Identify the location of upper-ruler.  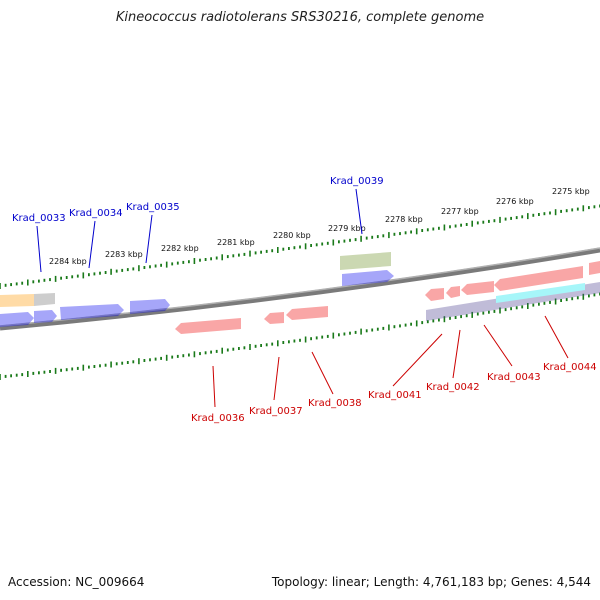
(300, 246).